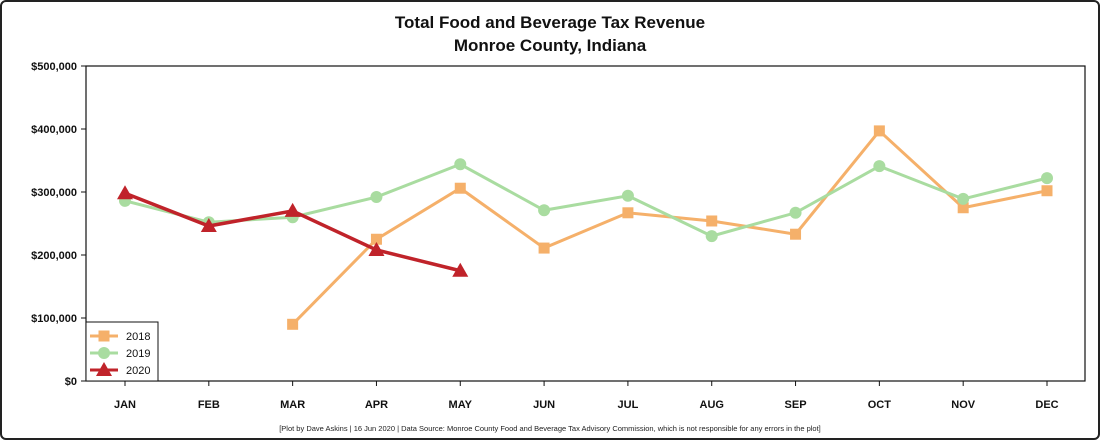 Image resolution: width=1100 pixels, height=440 pixels. I want to click on legend-marker-2019, so click(104, 353).